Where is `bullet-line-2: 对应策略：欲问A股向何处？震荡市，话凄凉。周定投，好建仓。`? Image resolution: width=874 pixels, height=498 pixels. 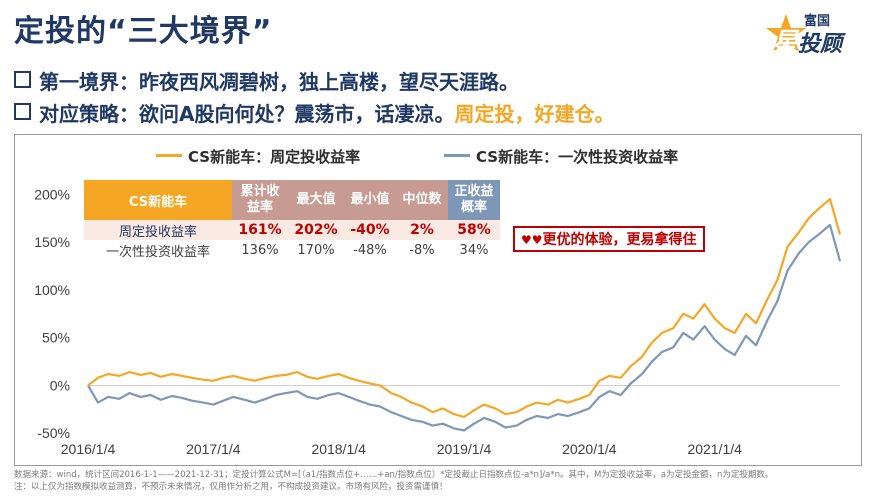
bullet-line-2: 对应策略：欲问A股向何处？震荡市，话凄凉。周定投，好建仓。 is located at coordinates (314, 112).